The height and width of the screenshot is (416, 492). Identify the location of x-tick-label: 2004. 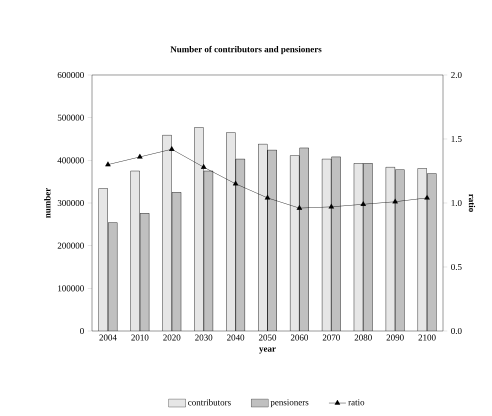
(108, 337).